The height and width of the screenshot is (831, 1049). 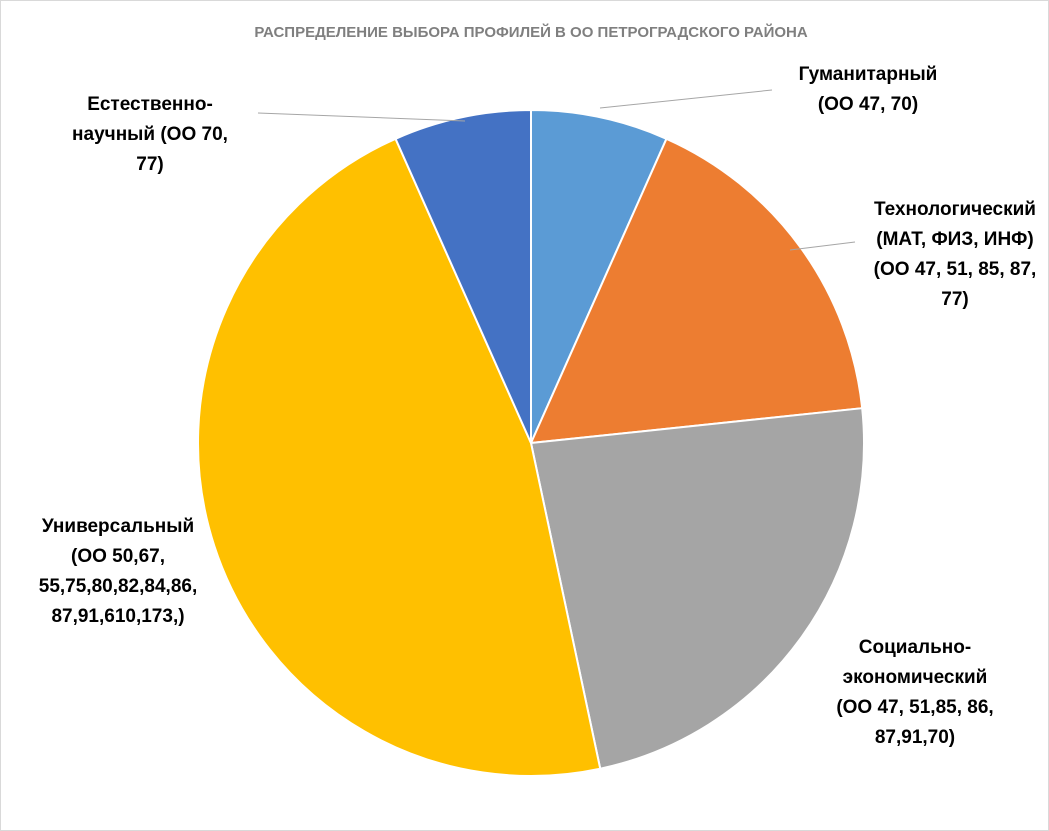 I want to click on label-line: (ОО 47, 51,85, 86,, so click(x=914, y=707).